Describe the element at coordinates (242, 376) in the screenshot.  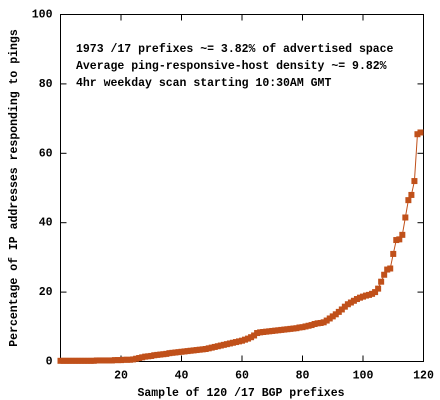
I see `x-tick-label: 60` at that location.